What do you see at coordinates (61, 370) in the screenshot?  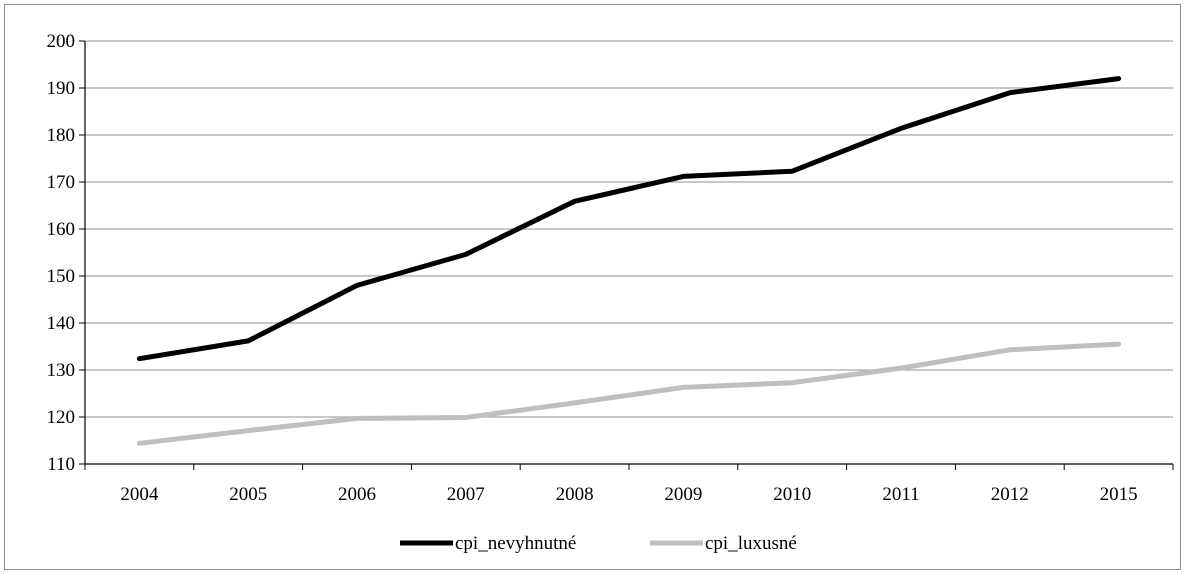 I see `y-tick-label: 130` at bounding box center [61, 370].